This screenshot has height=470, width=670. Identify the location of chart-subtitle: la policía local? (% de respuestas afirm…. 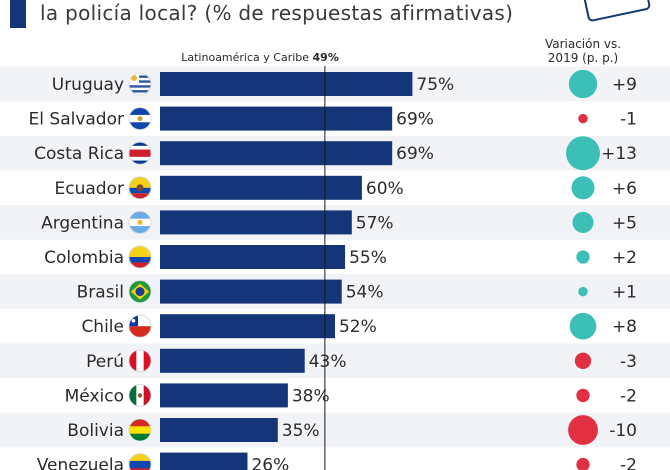
(277, 13).